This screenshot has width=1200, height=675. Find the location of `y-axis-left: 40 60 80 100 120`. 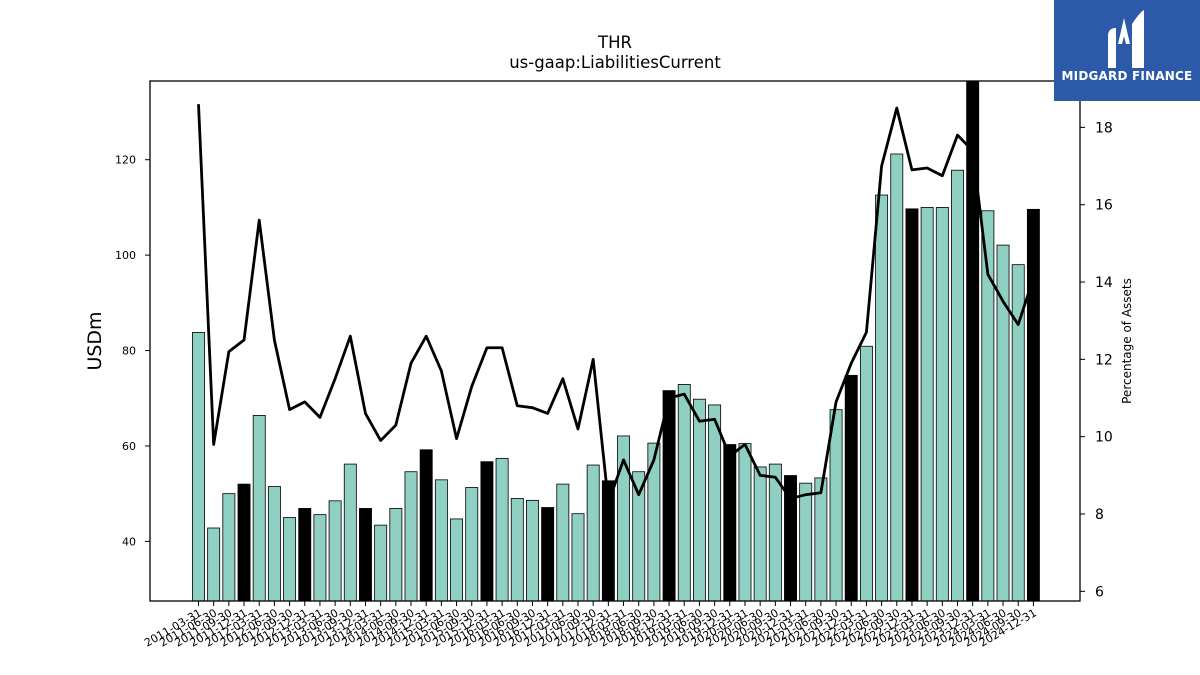

y-axis-left: 40 60 80 100 120 is located at coordinates (132, 351).